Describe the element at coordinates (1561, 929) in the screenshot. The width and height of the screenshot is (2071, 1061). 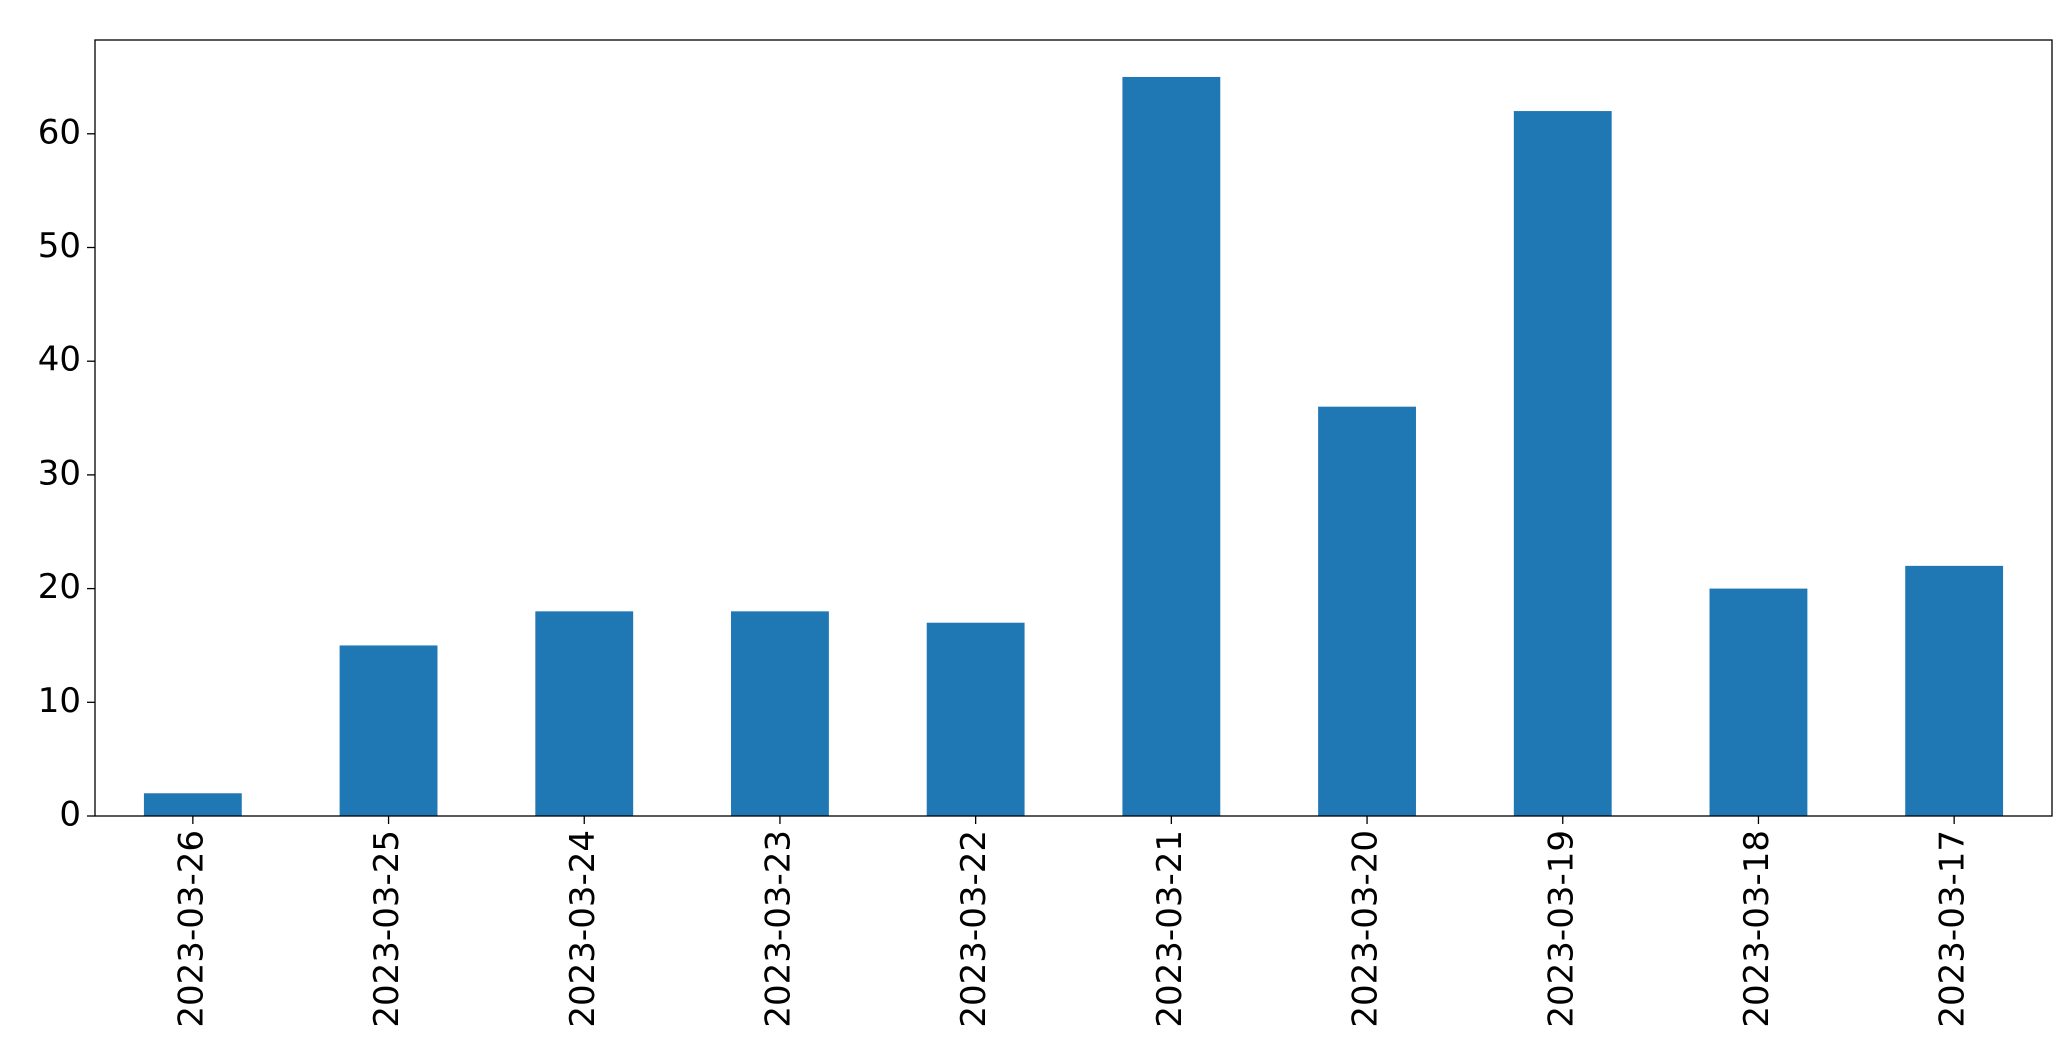
I see `x-tick-label: 2023-03-19` at that location.